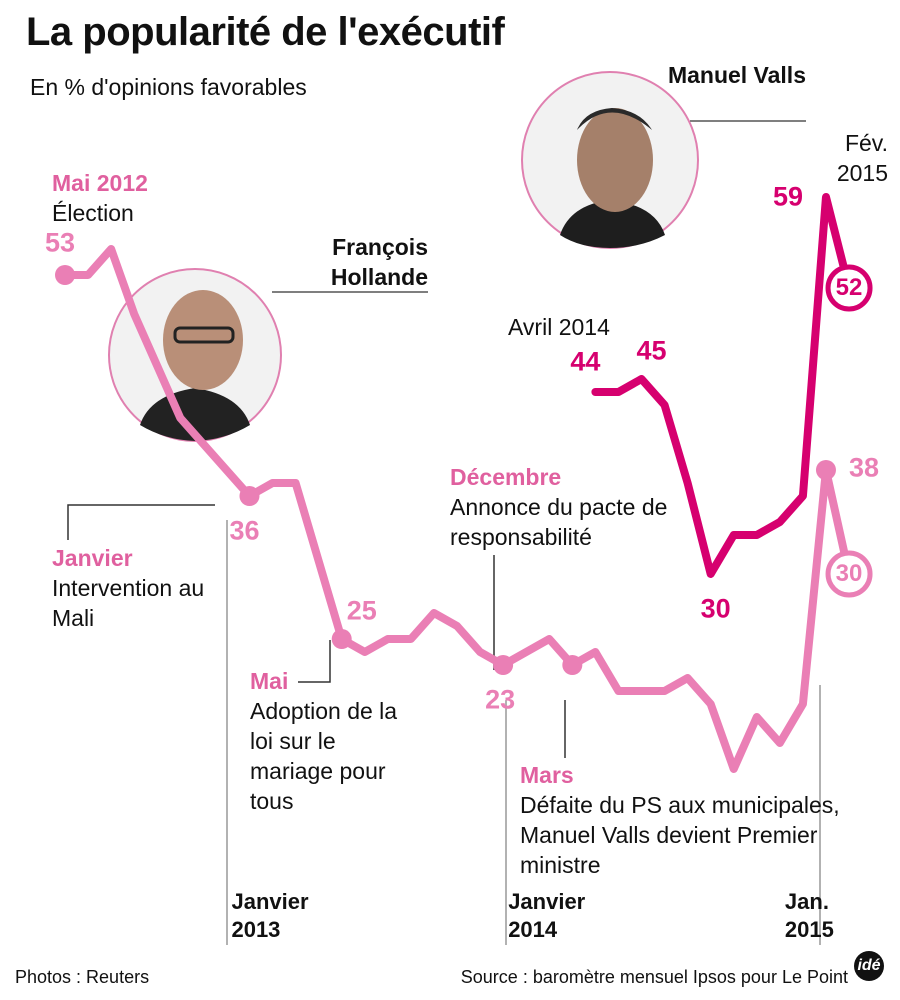 Image resolution: width=900 pixels, height=1000 pixels. What do you see at coordinates (862, 158) in the screenshot?
I see `annotation: Fév. 2015` at bounding box center [862, 158].